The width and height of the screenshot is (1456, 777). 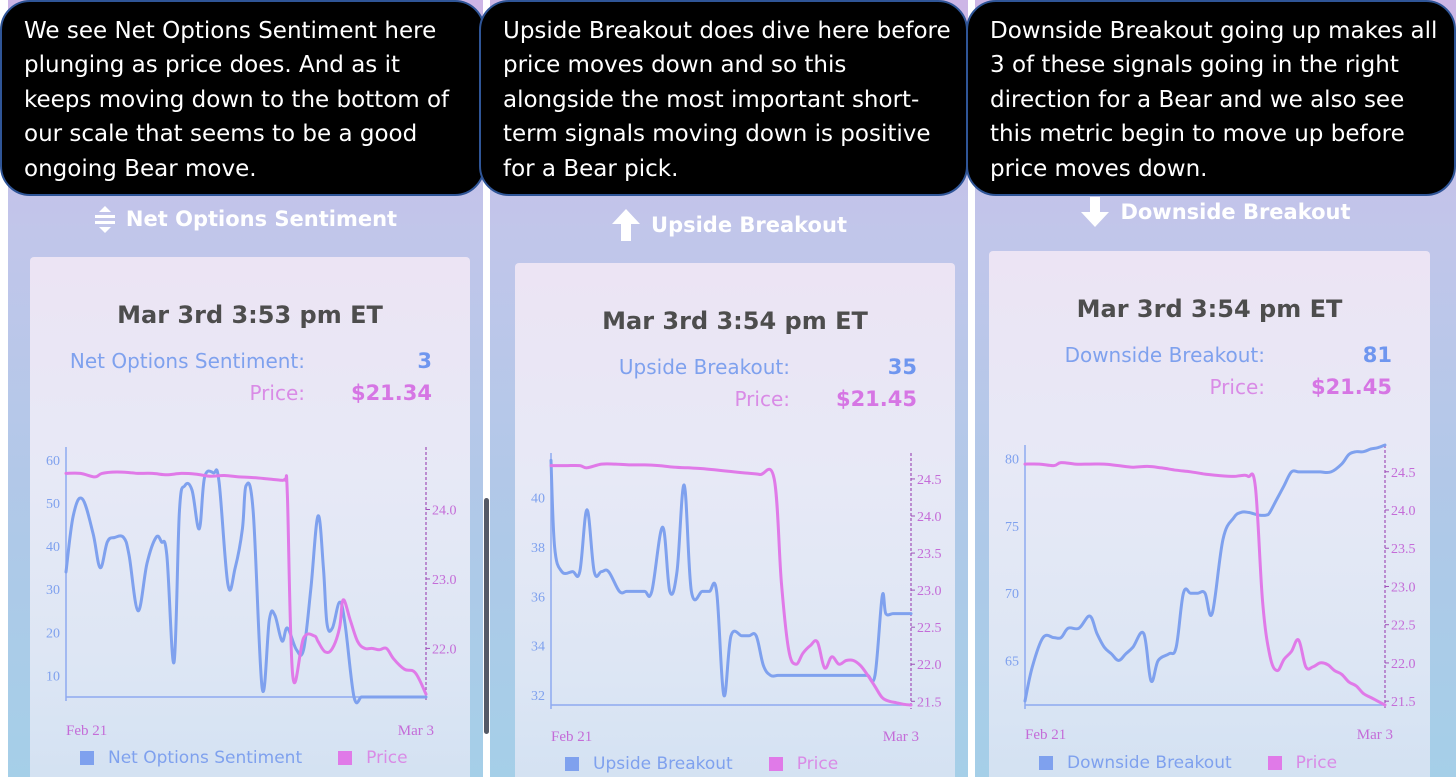 I want to click on expand-collapse-icon, so click(x=105, y=219).